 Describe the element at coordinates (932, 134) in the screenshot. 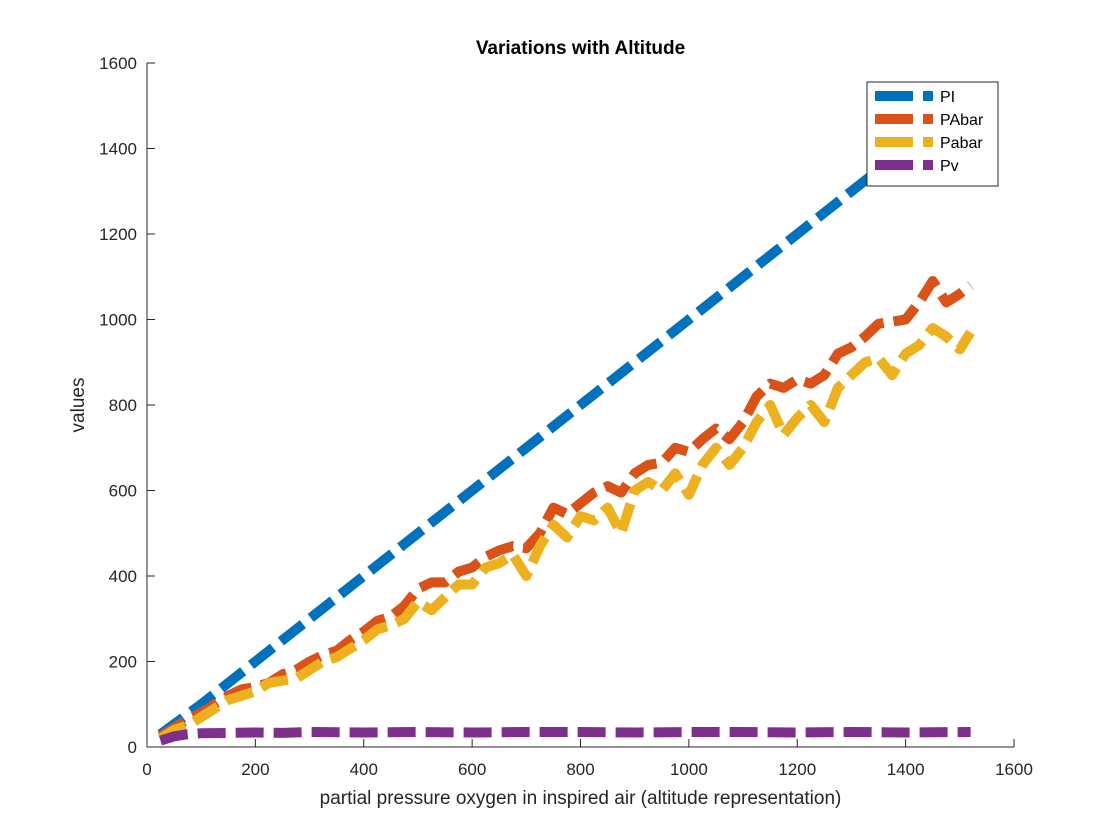

I see `legend: PI PAbar Pabar Pv` at that location.